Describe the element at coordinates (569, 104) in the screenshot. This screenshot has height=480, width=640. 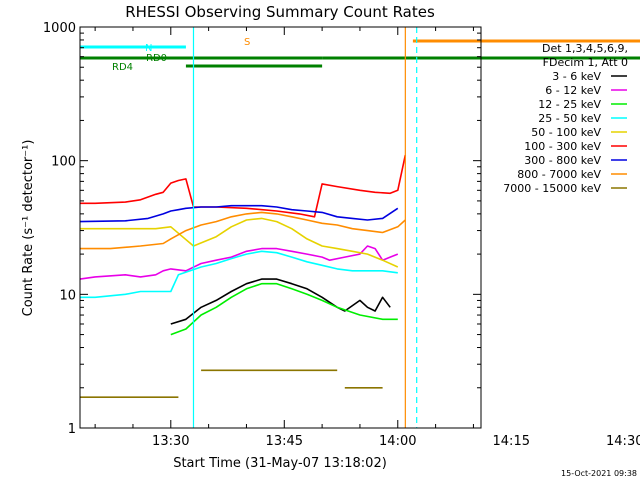
I see `legend-label-3: 12 - 25 keV` at that location.